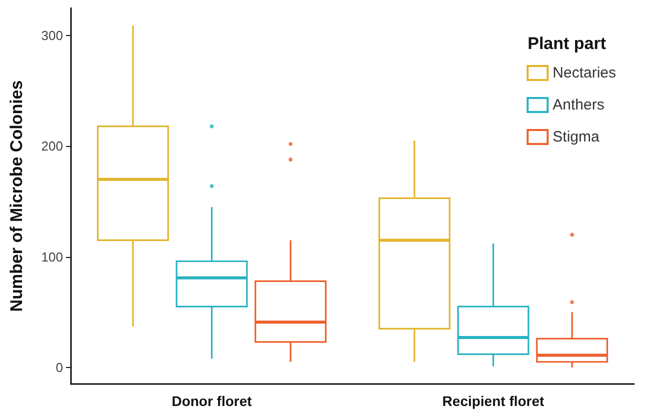  What do you see at coordinates (578, 105) in the screenshot?
I see `legend-label: Anthers` at bounding box center [578, 105].